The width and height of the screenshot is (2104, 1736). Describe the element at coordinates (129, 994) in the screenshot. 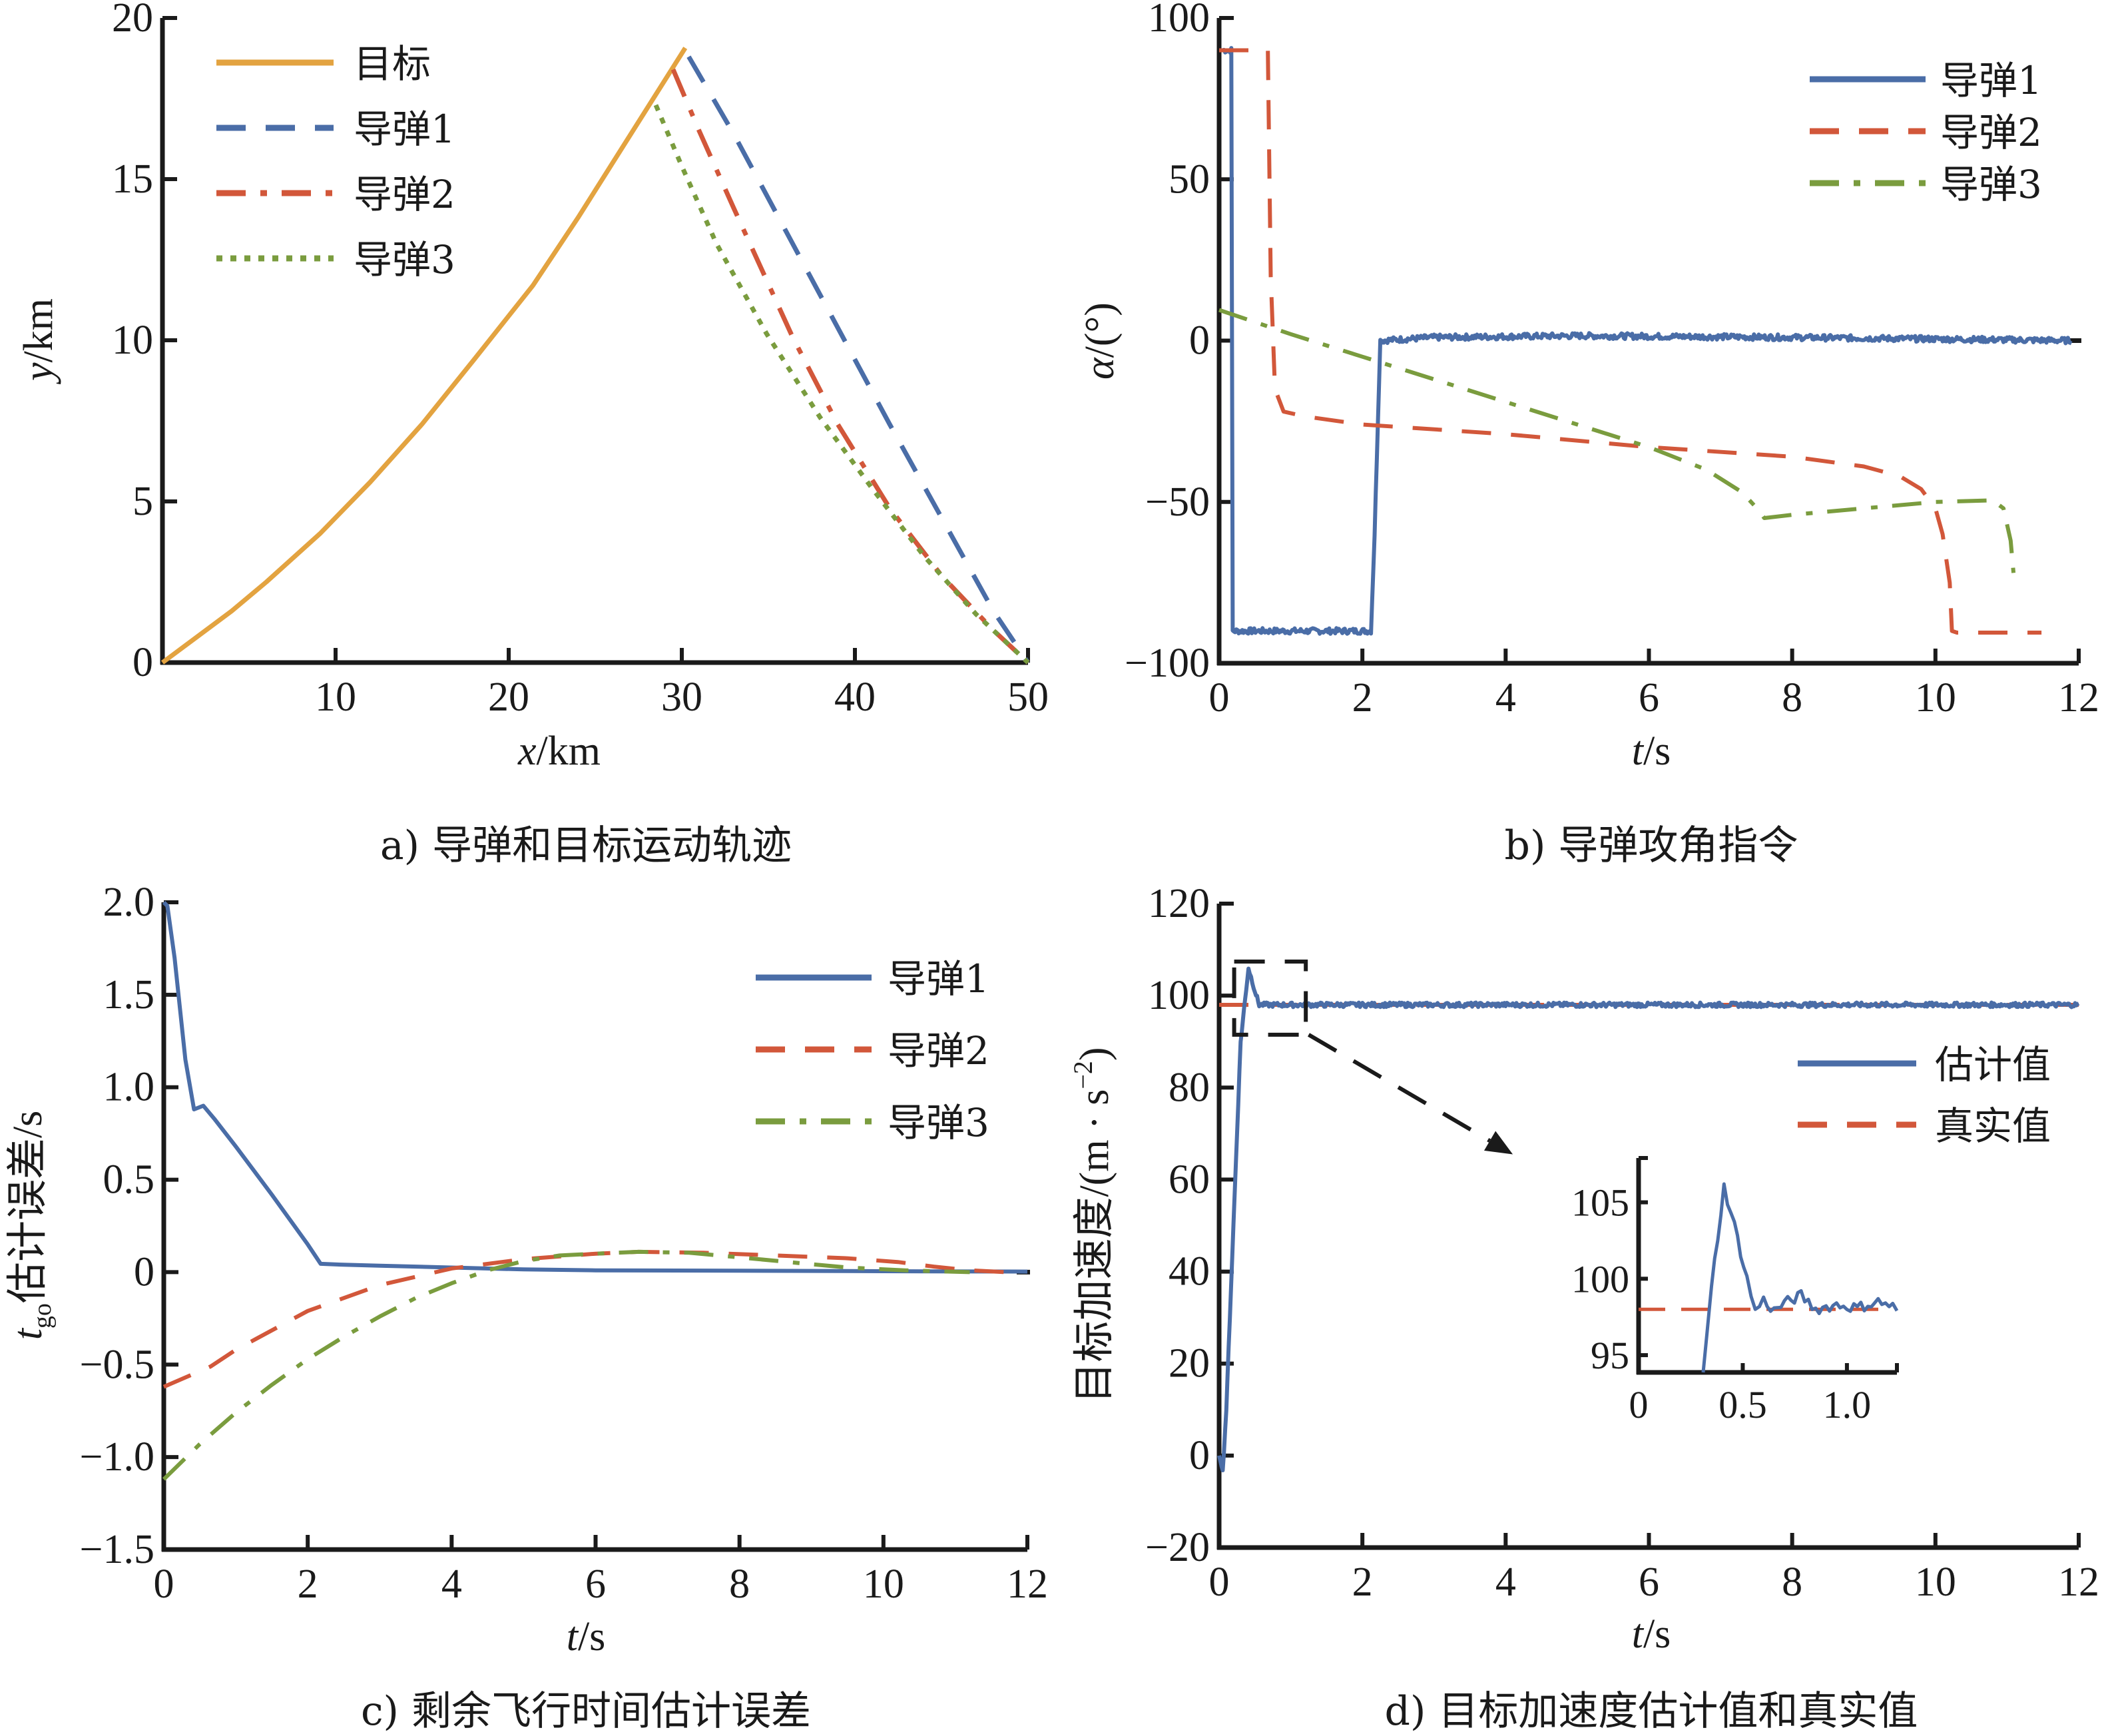

I see `y-tick-label: 1.5` at that location.